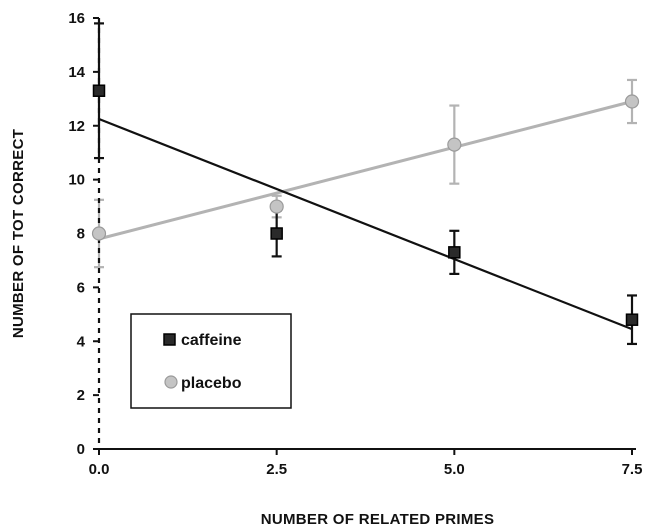 The image size is (649, 531). I want to click on legend-label-caffeine: caffeine, so click(211, 340).